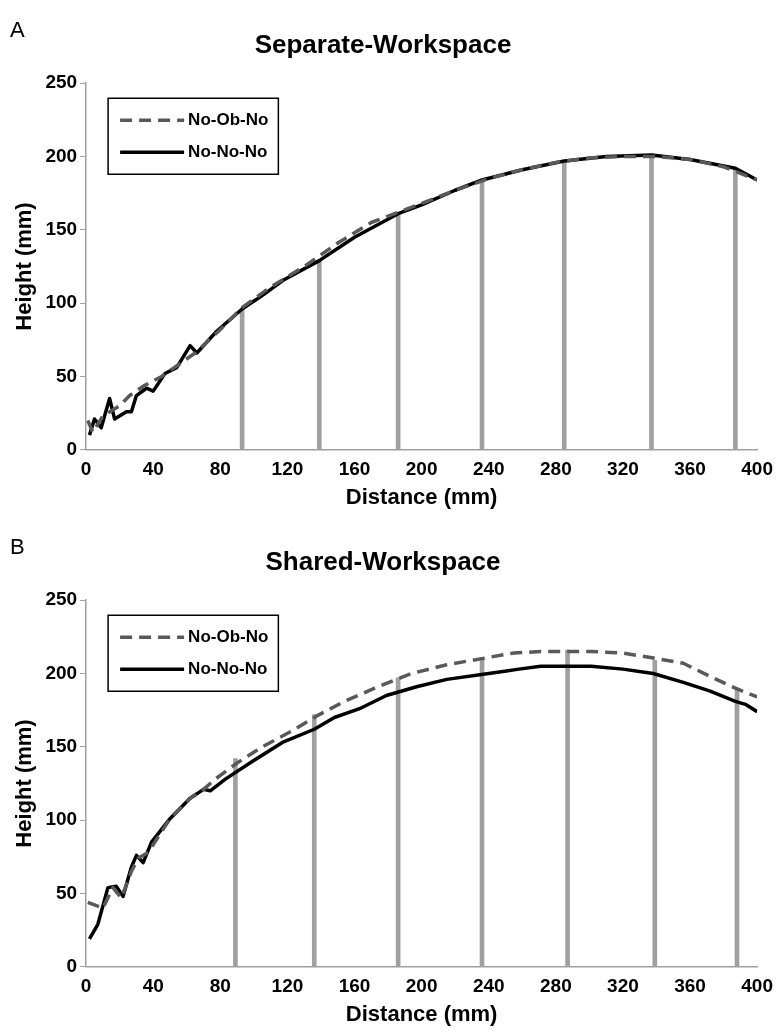 The height and width of the screenshot is (1034, 776). What do you see at coordinates (383, 560) in the screenshot?
I see `chart-title: Shared-Workspace` at bounding box center [383, 560].